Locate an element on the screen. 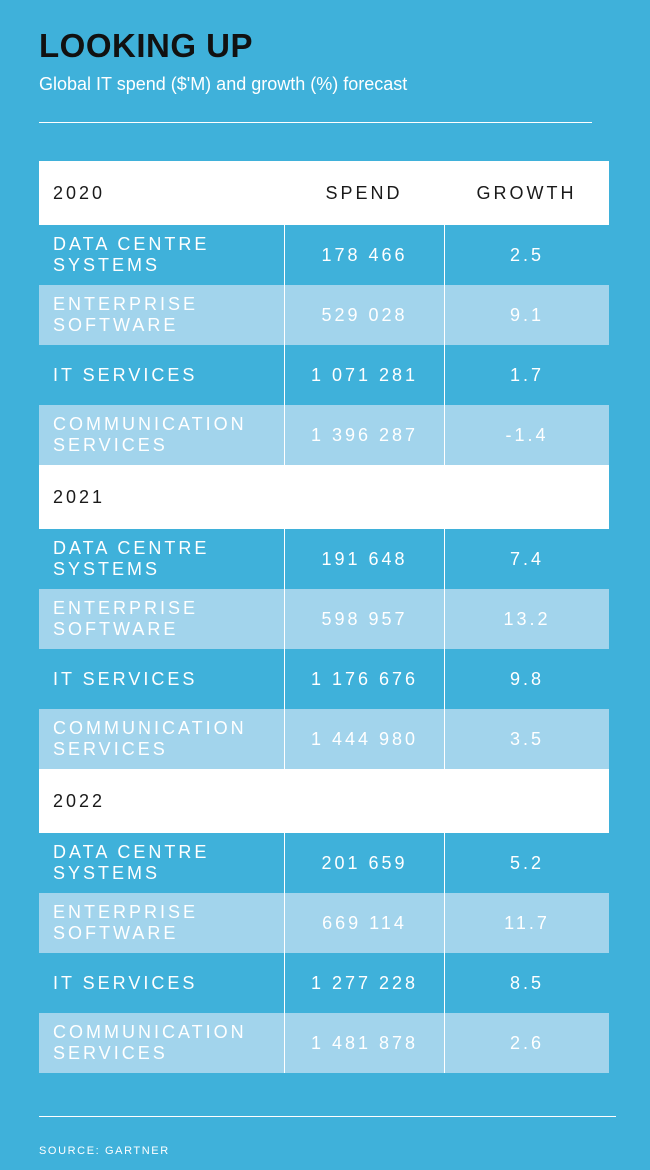 The image size is (650, 1170). year-row-2021: 2021 is located at coordinates (324, 497).